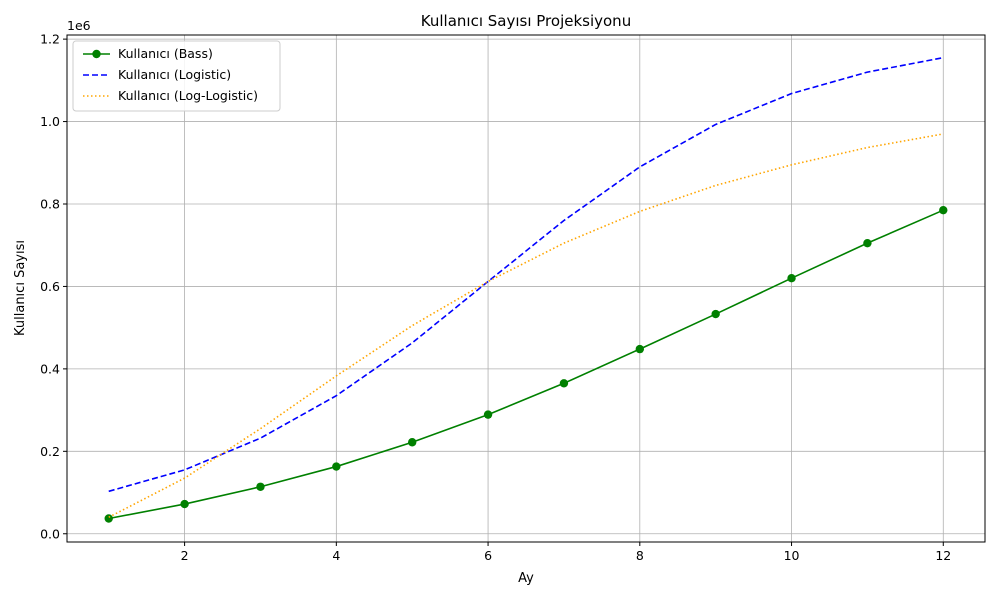 This screenshot has width=1000, height=604. Describe the element at coordinates (96, 54) in the screenshot. I see `legend-marker-bass` at that location.